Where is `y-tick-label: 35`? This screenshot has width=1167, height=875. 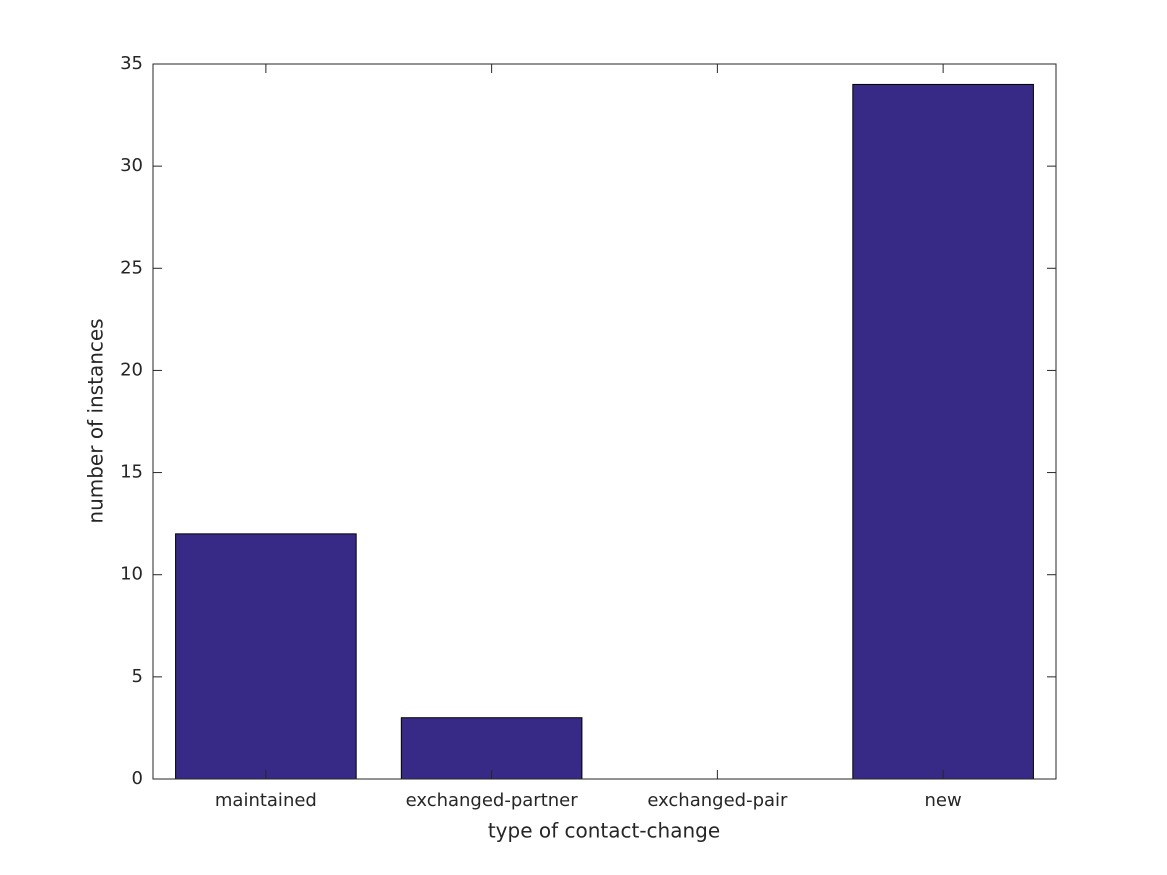
y-tick-label: 35 is located at coordinates (131, 63).